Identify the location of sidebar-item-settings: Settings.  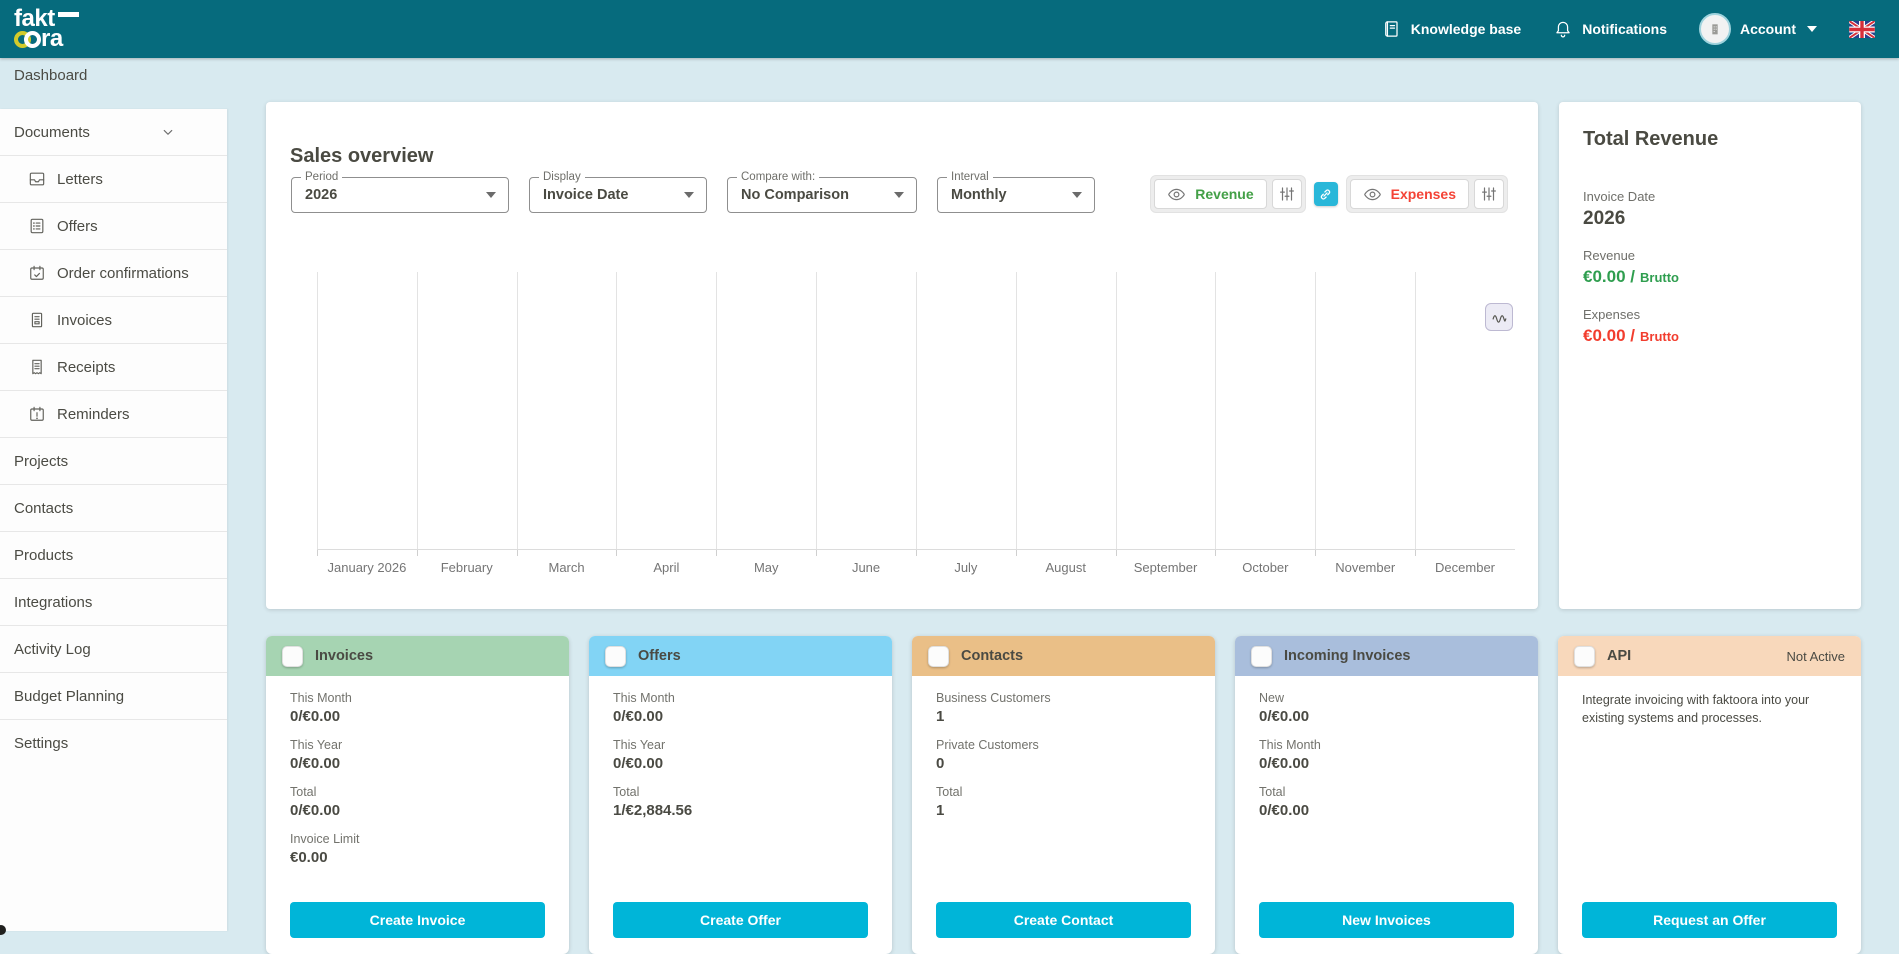
(113, 743).